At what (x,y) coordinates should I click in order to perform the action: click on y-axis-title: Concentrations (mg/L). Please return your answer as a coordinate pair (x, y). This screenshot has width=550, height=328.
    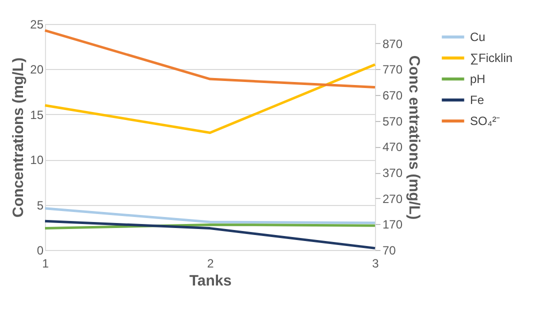
    Looking at the image, I should click on (19, 138).